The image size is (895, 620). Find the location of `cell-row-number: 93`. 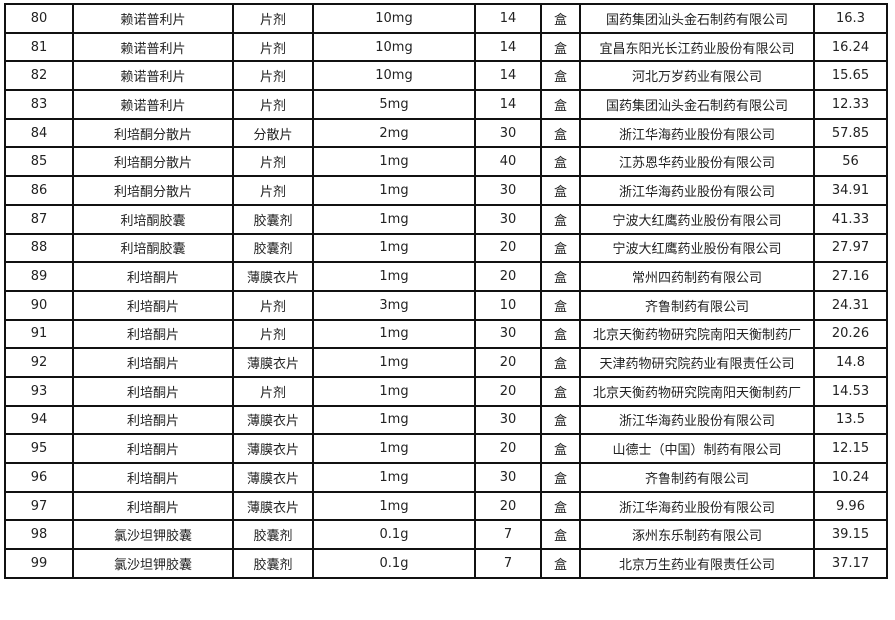

cell-row-number: 93 is located at coordinates (39, 391).